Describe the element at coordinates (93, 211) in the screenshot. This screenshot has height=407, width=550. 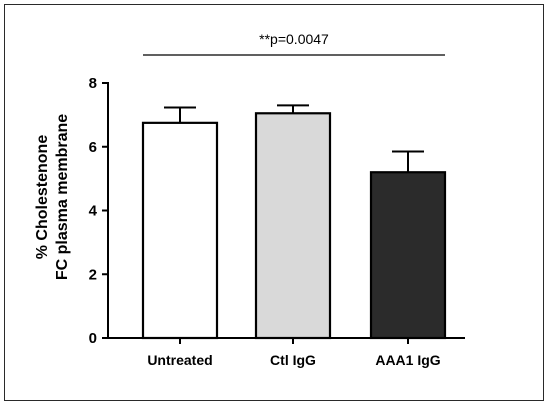
I see `y-tick-label-4: 4` at that location.